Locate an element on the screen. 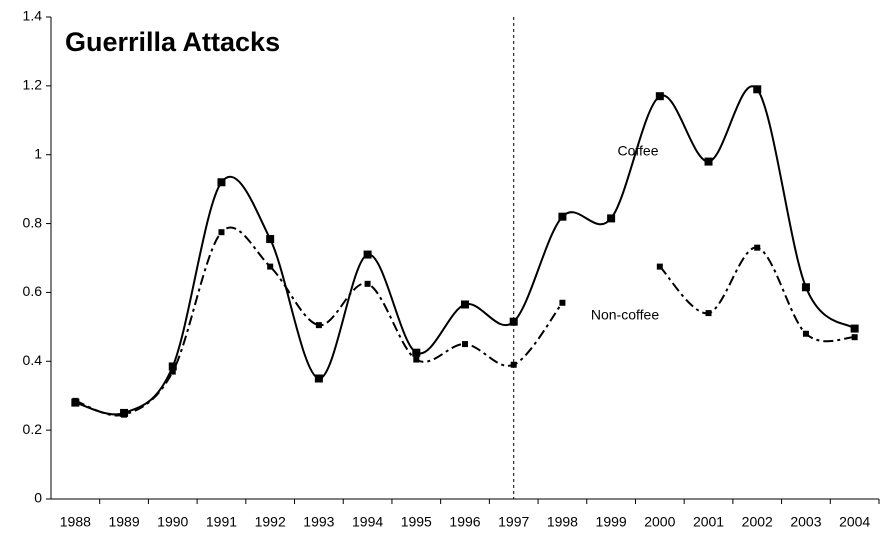  series-label: Coffee is located at coordinates (638, 151).